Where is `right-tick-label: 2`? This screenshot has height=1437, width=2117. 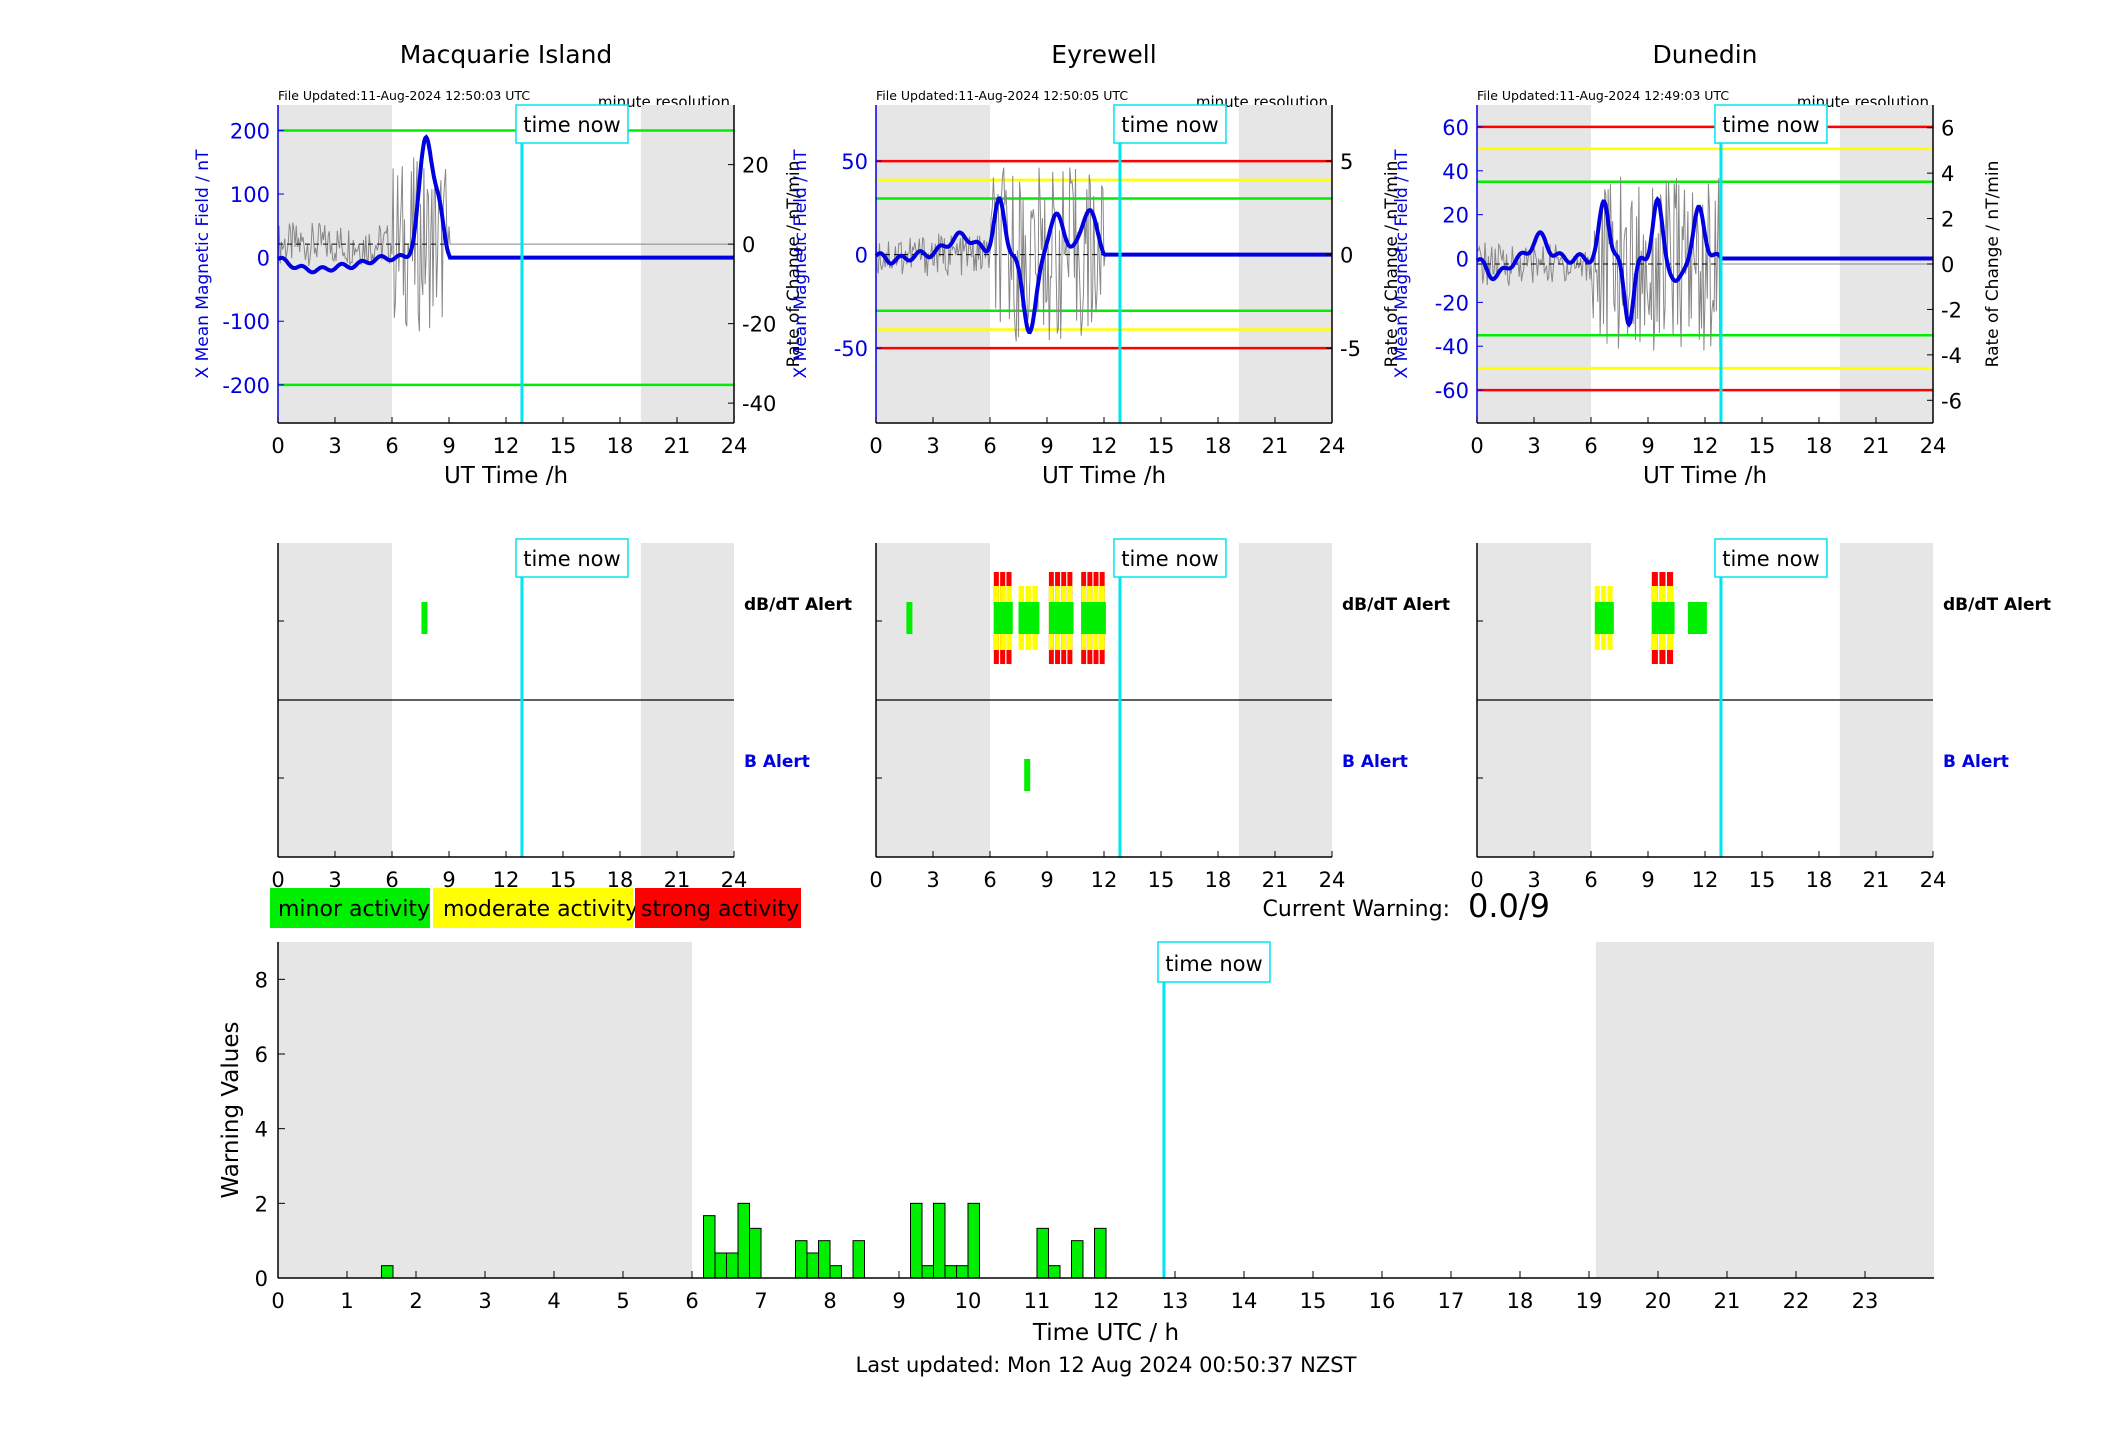
right-tick-label: 2 is located at coordinates (1947, 220).